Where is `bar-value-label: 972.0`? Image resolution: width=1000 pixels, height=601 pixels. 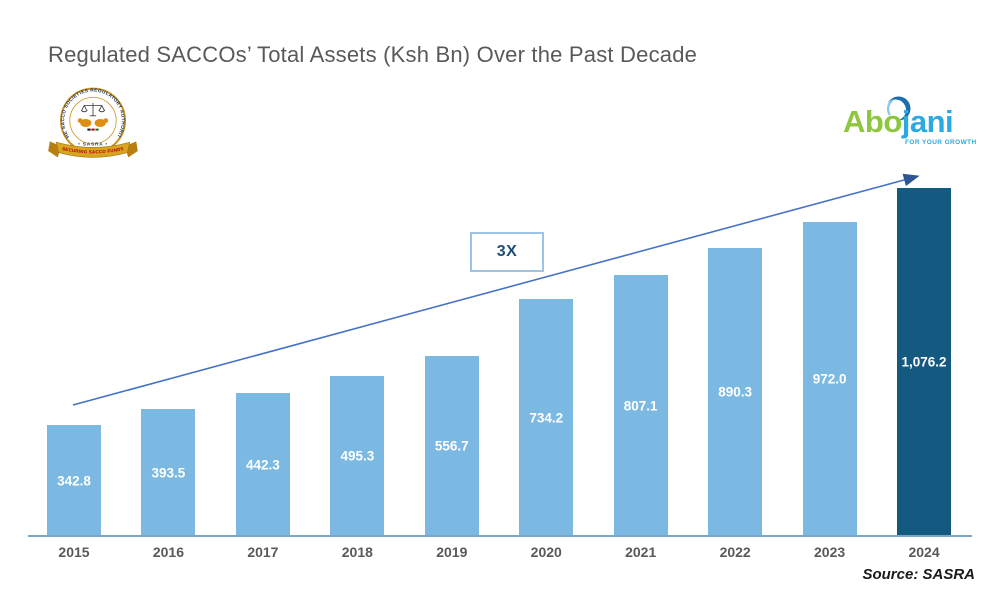
bar-value-label: 972.0 is located at coordinates (829, 379).